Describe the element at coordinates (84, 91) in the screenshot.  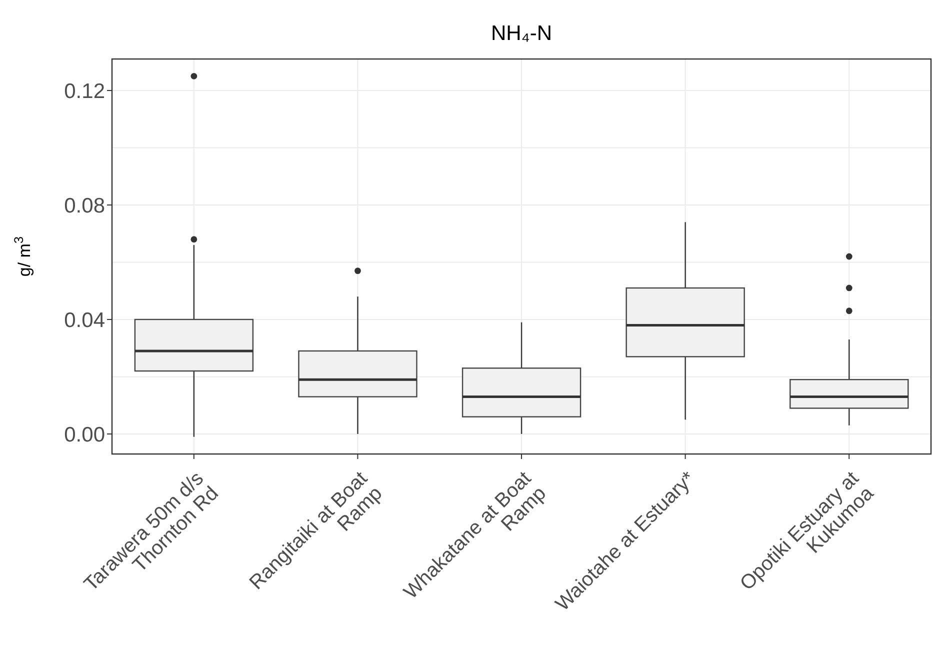
I see `y-tick-label: 0.12` at that location.